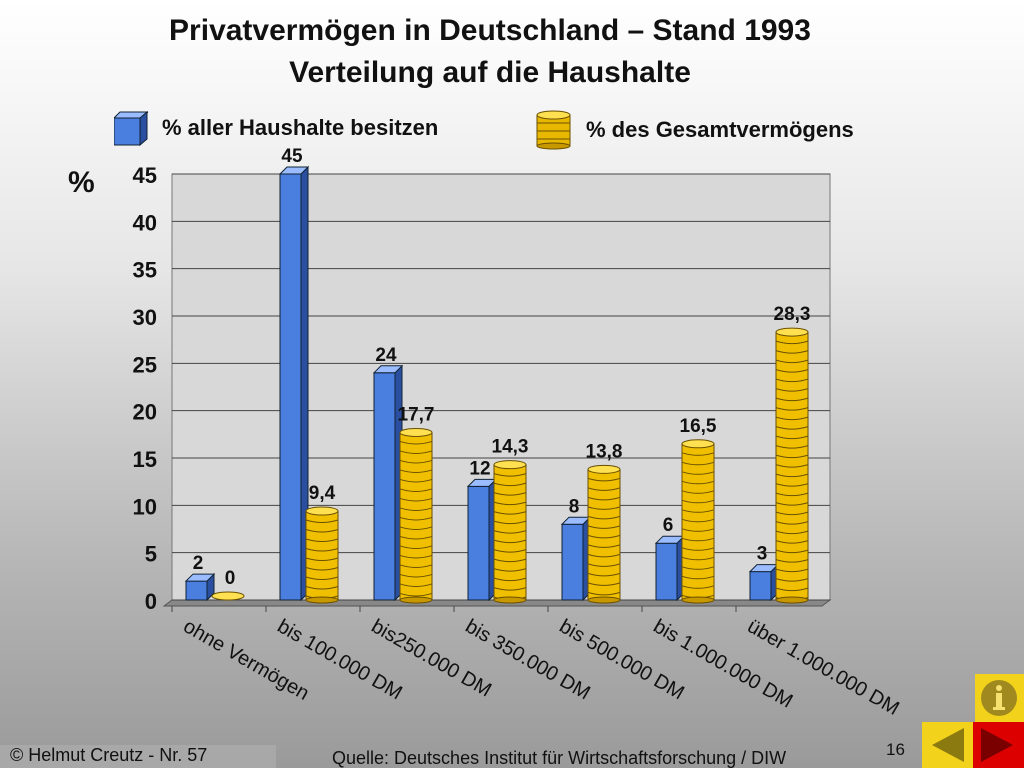 This screenshot has width=1024, height=769. I want to click on data-label-wealth: 16,5, so click(698, 426).